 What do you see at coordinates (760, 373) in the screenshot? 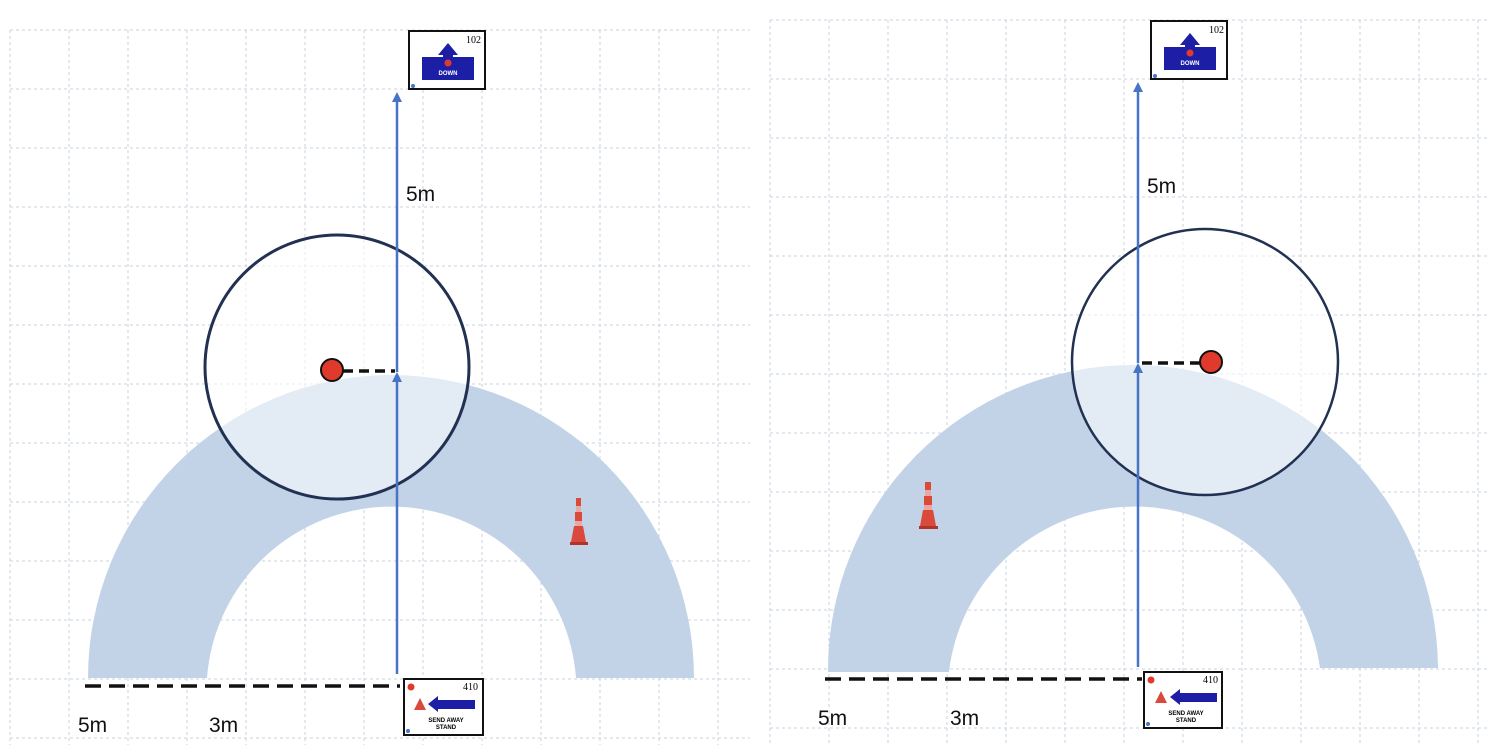
I see `panel-divider` at bounding box center [760, 373].